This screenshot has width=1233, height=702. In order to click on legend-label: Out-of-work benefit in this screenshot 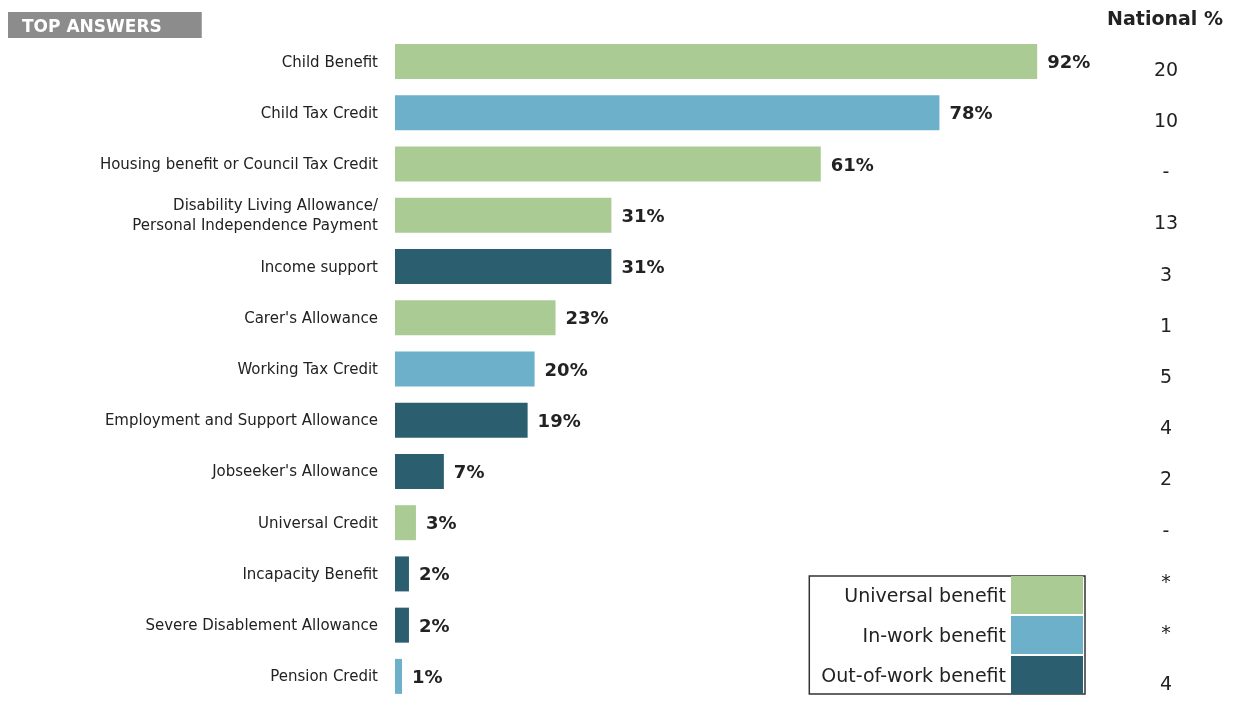, I will do `click(913, 675)`.